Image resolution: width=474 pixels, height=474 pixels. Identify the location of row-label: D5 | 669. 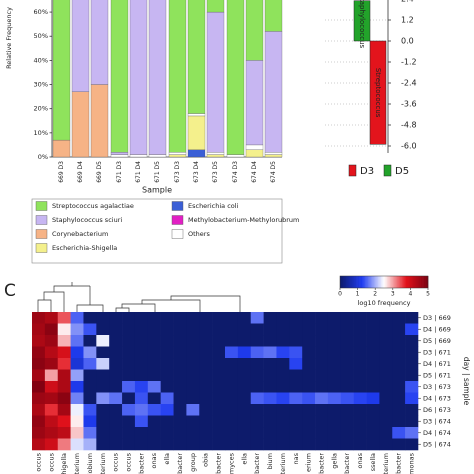
(437, 341).